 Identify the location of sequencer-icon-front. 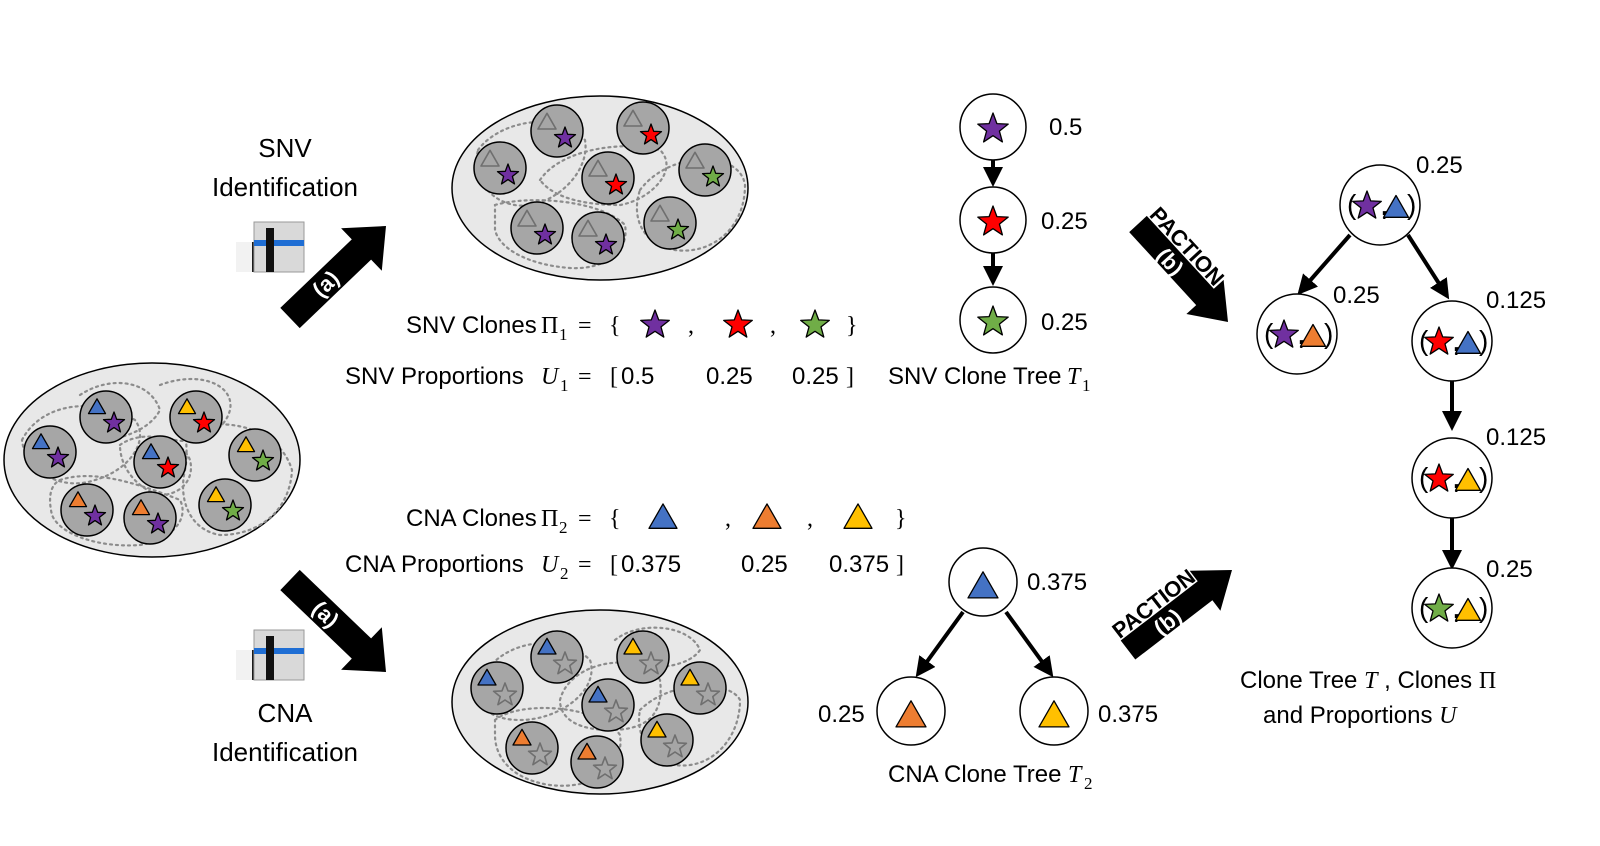
(244, 257).